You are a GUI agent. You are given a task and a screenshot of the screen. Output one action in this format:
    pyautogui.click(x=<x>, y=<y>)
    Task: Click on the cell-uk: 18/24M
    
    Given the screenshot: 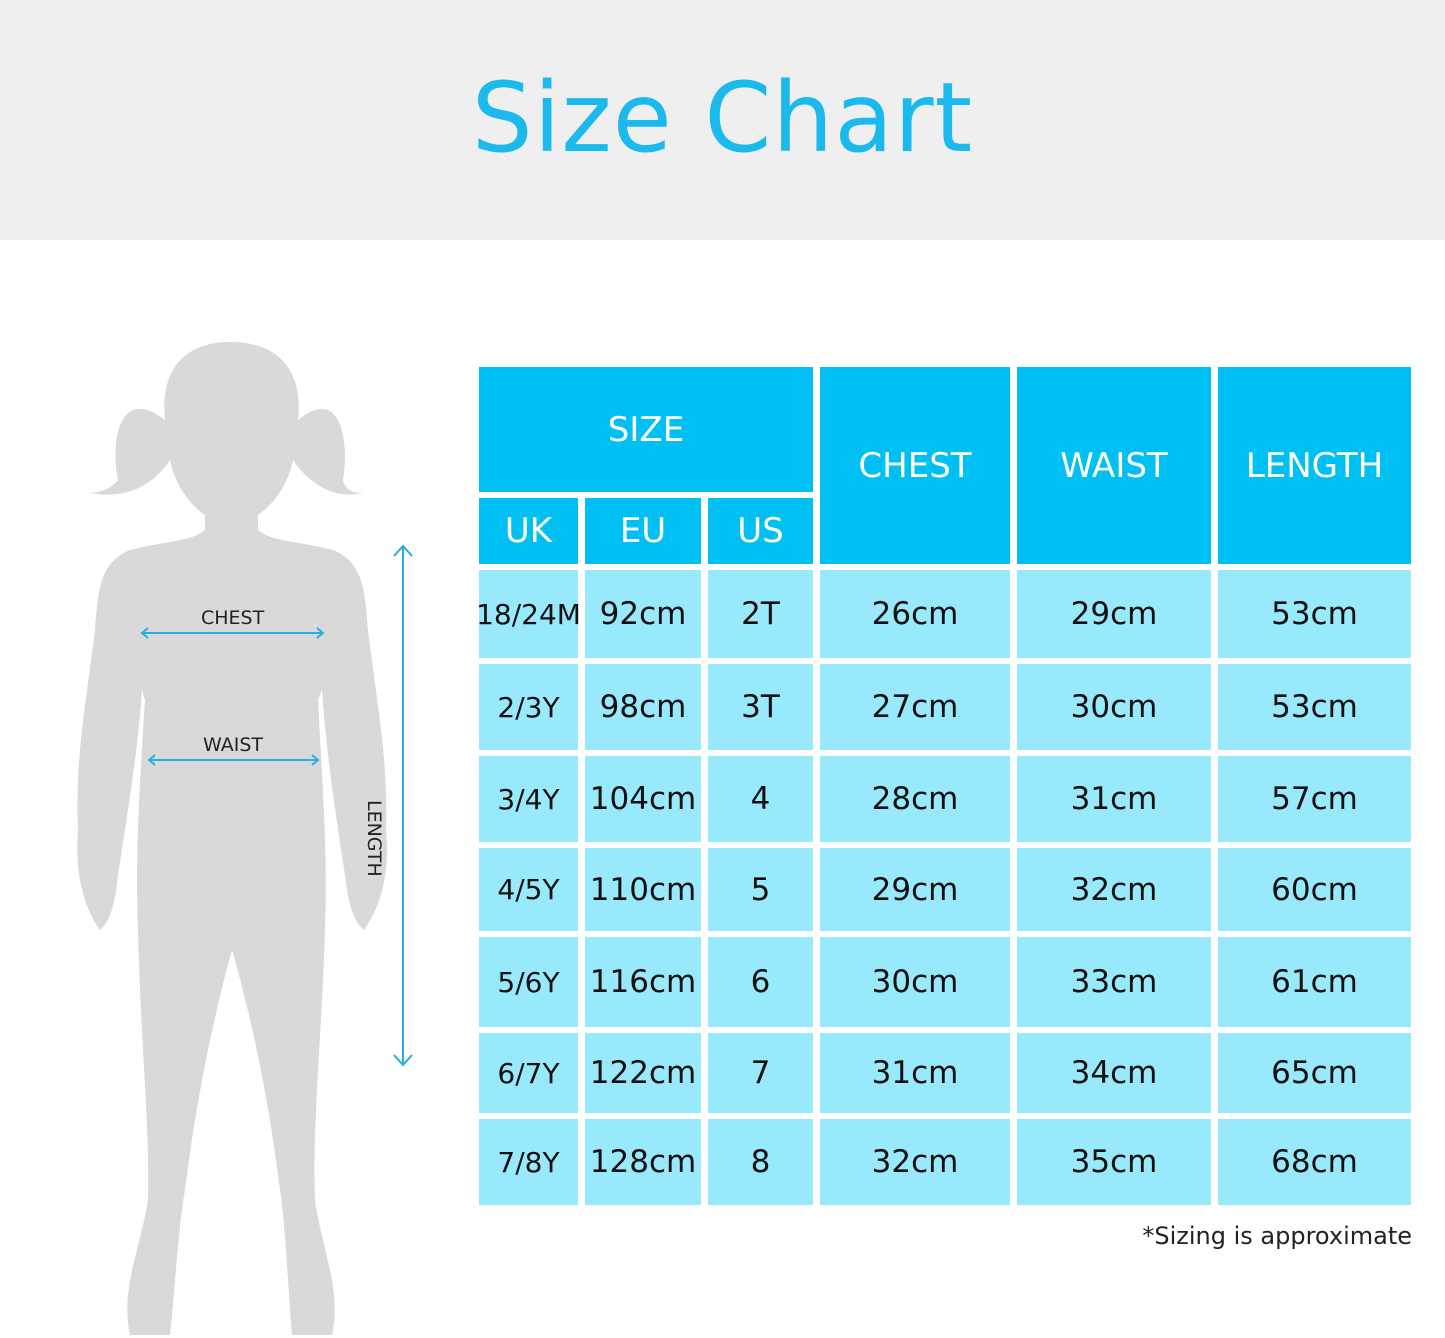 What is the action you would take?
    pyautogui.click(x=528, y=614)
    